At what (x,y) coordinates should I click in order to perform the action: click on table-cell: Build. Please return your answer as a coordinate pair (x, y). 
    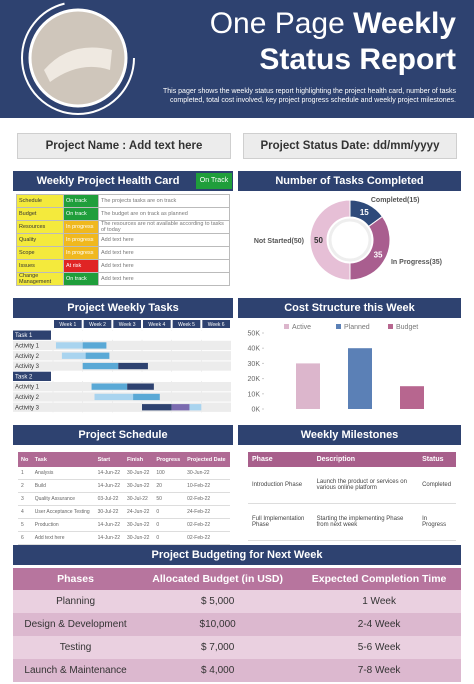
    Looking at the image, I should click on (63, 486).